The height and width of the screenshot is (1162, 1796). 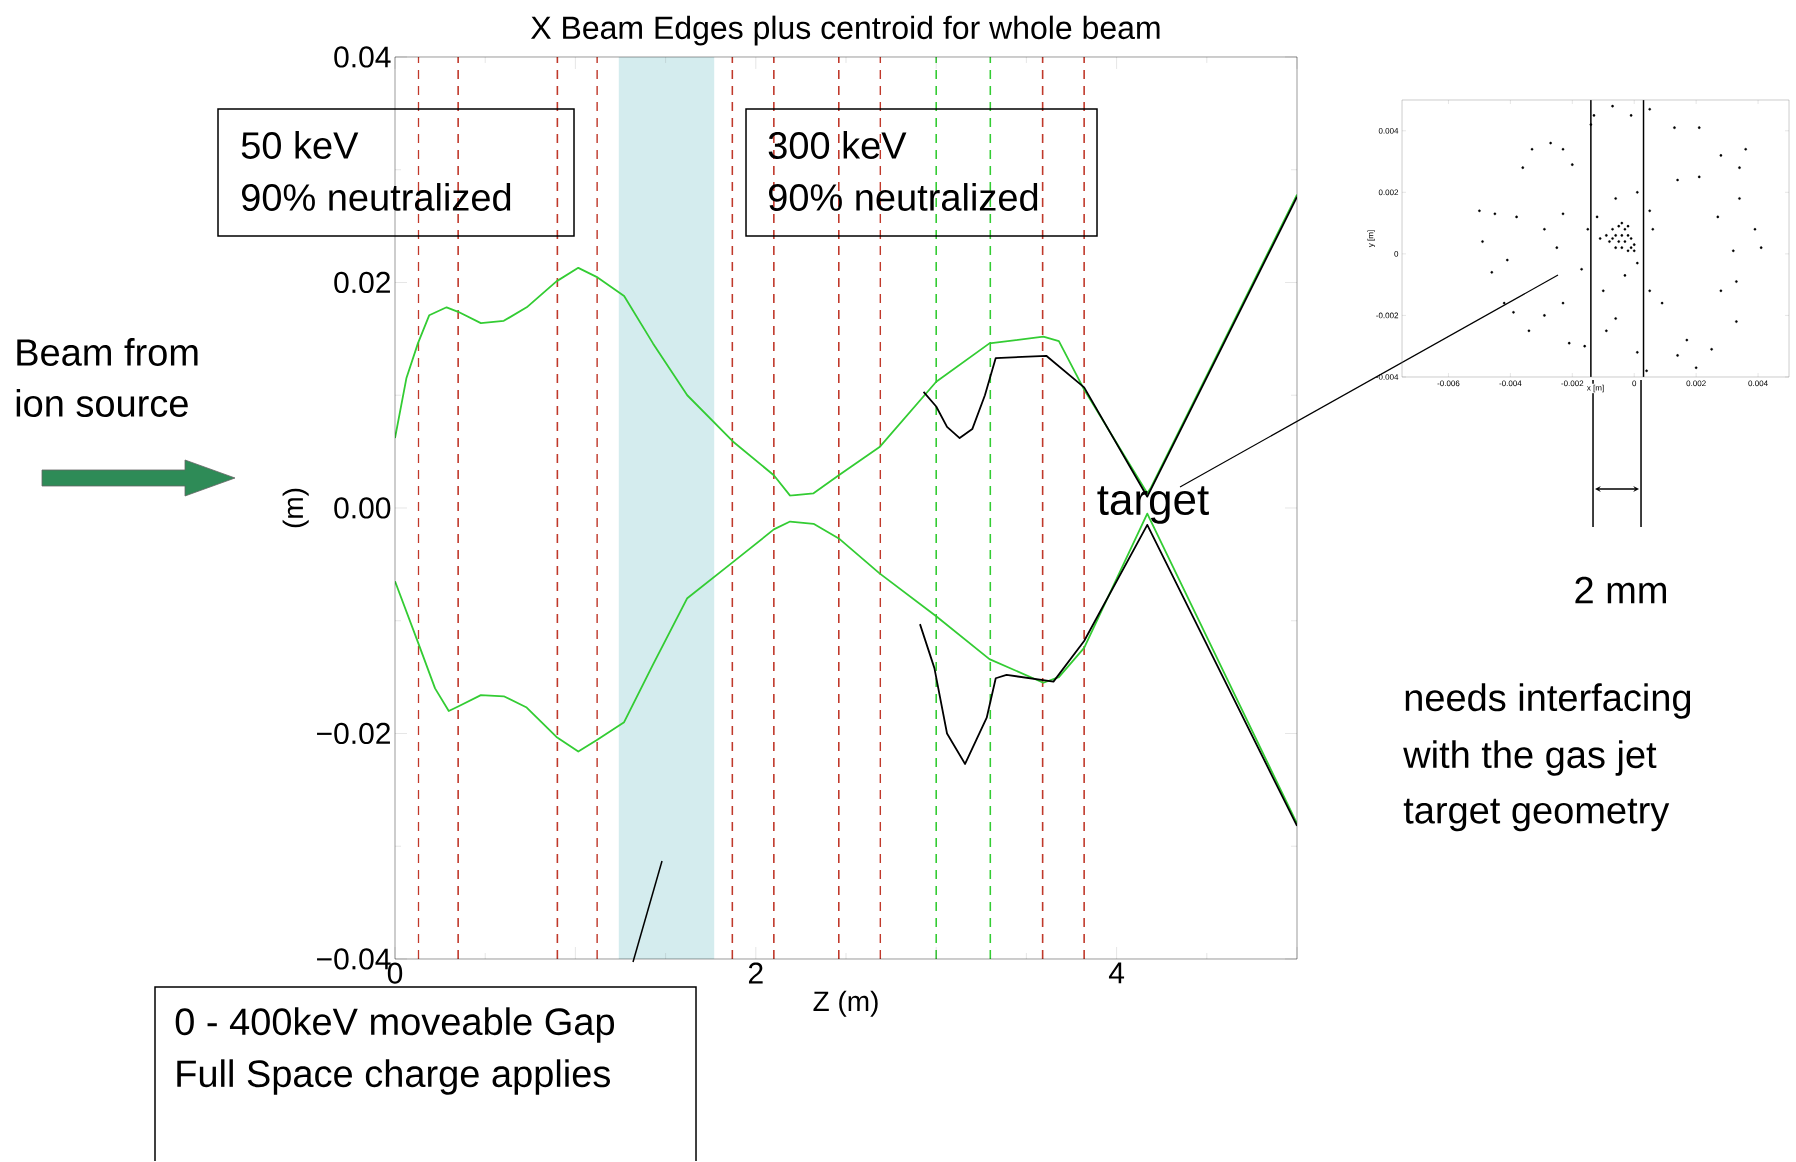 I want to click on x-axis-title: x [m], so click(x=1595, y=388).